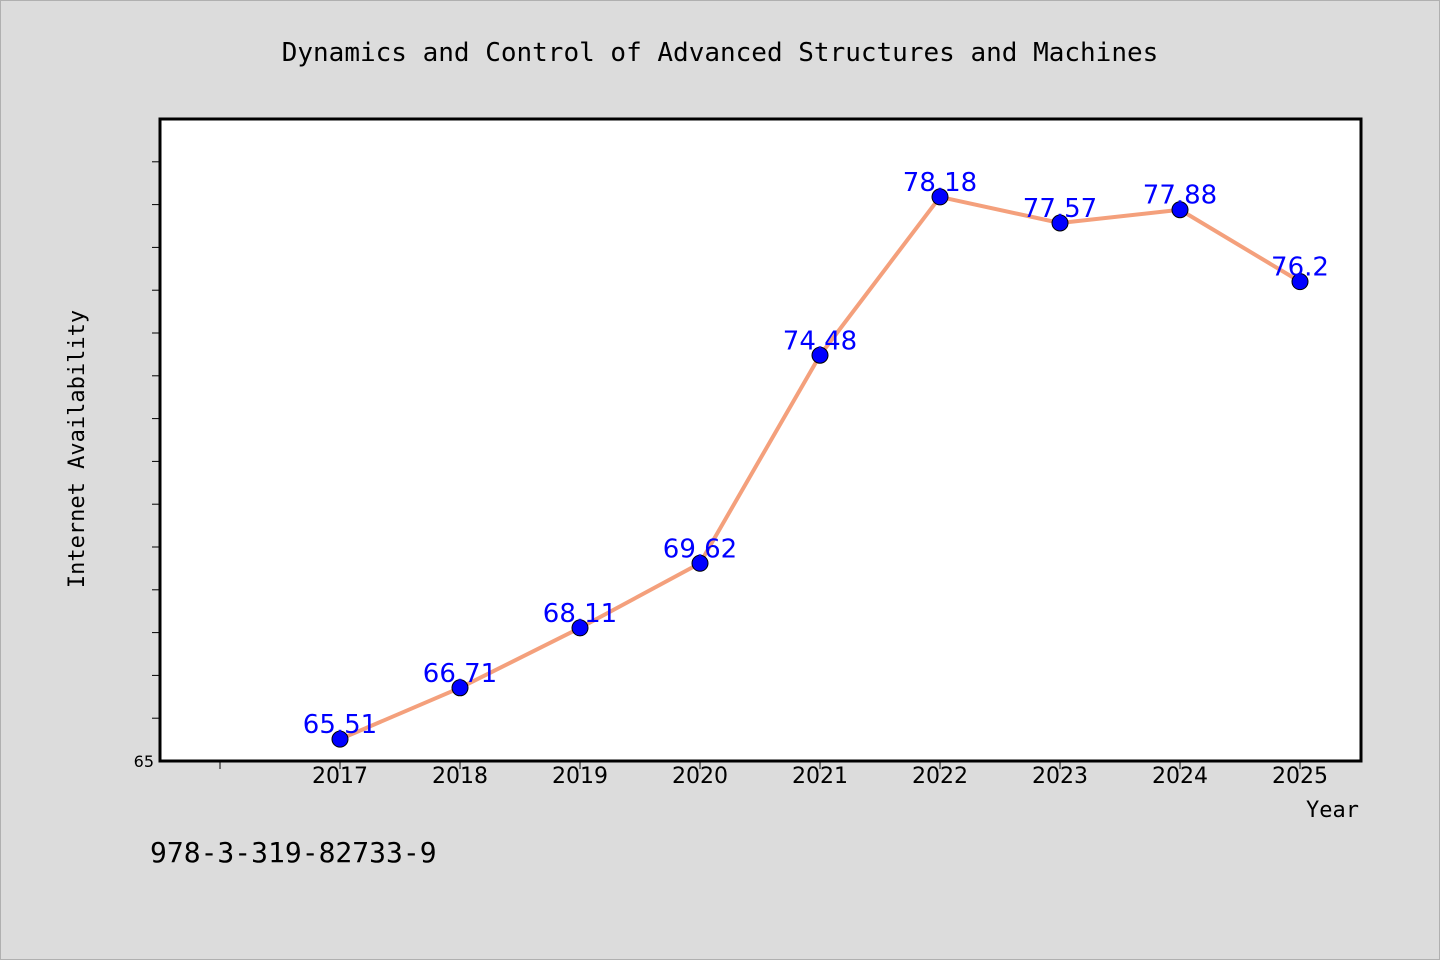  What do you see at coordinates (293, 852) in the screenshot?
I see `isbn-text: 978-3-319-82733-9` at bounding box center [293, 852].